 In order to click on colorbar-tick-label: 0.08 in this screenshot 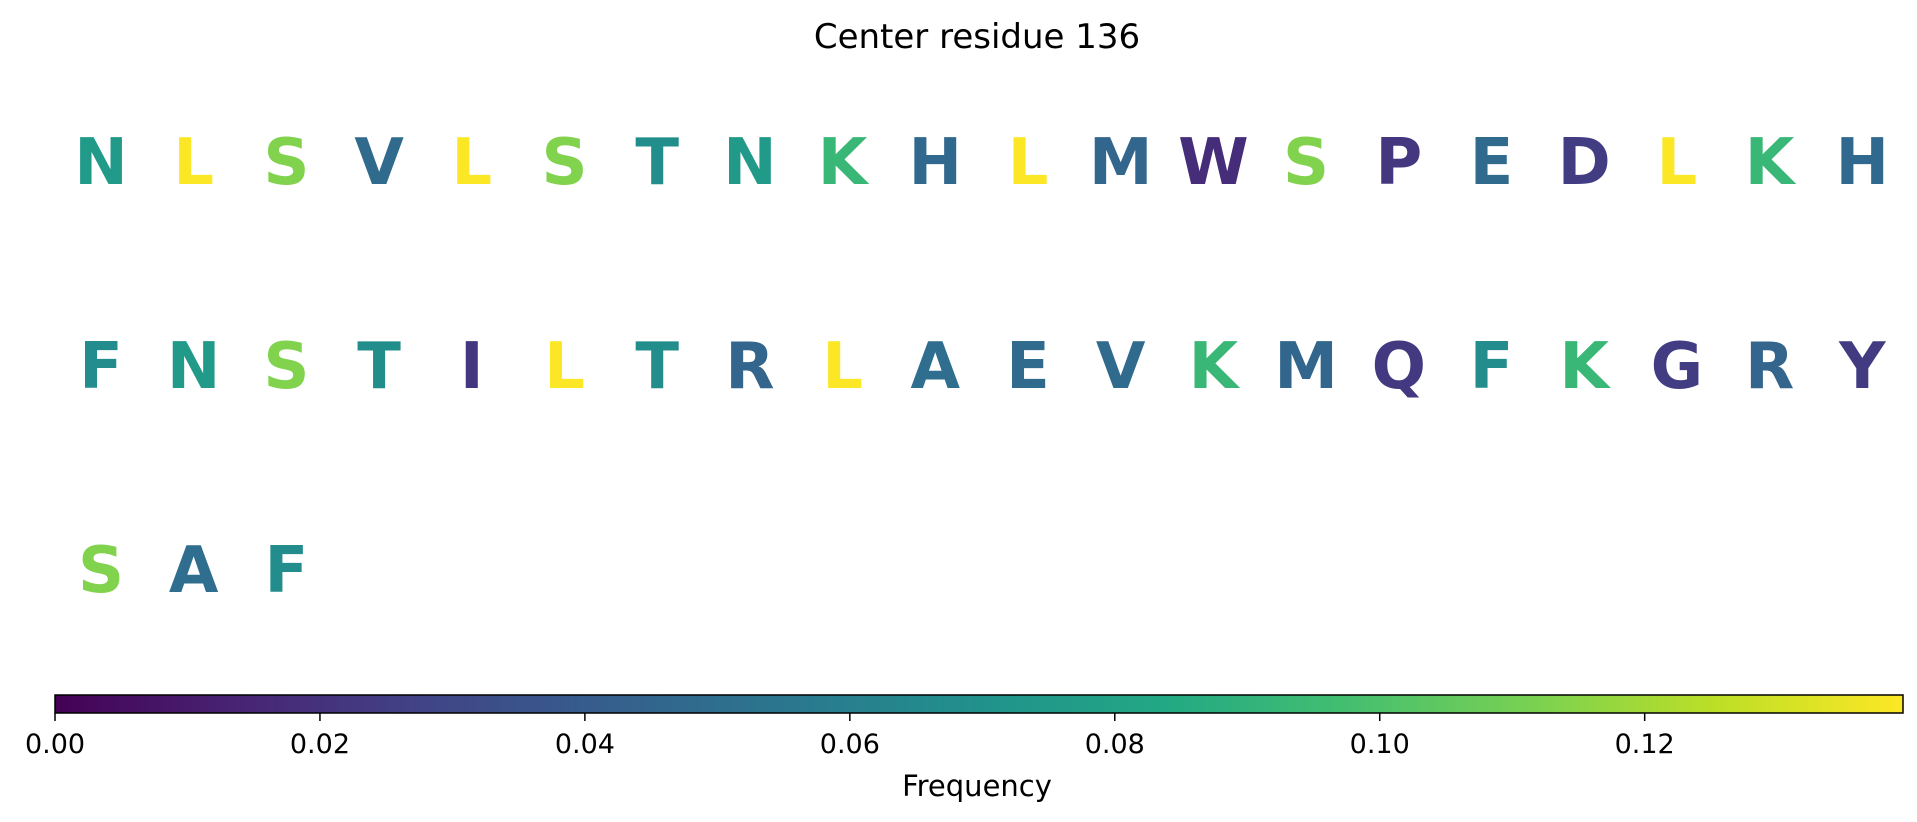, I will do `click(1115, 744)`.